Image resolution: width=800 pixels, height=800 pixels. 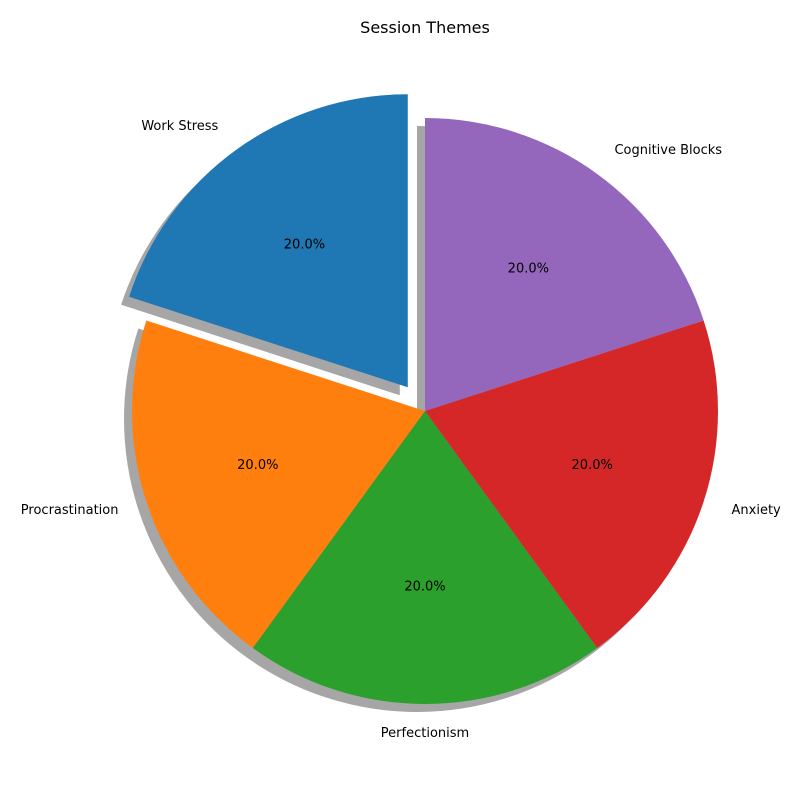 I want to click on slice-cognitive-blocks, so click(x=564, y=264).